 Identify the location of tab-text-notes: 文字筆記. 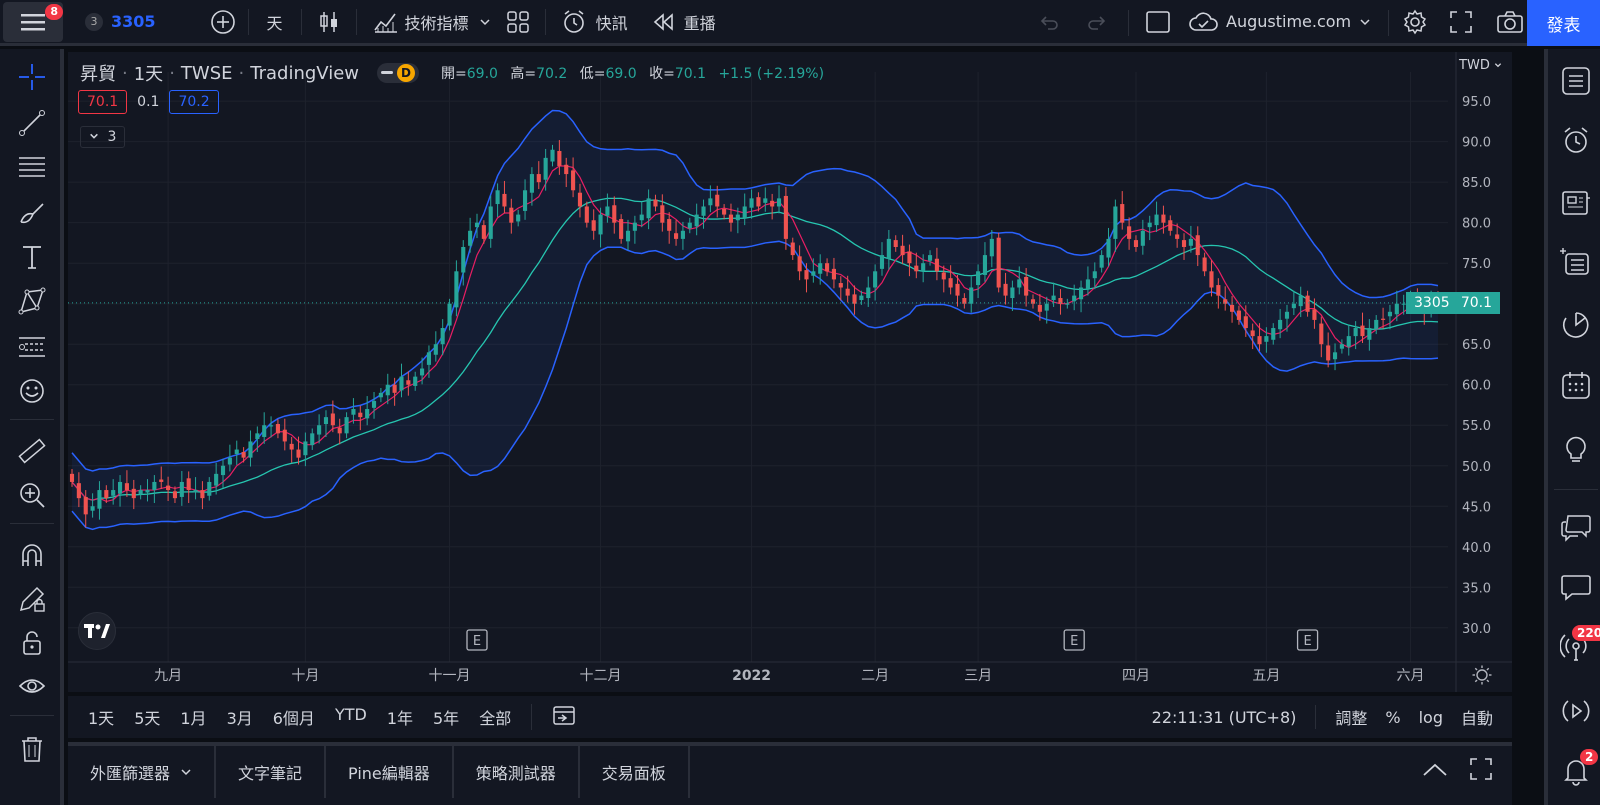
(271, 772).